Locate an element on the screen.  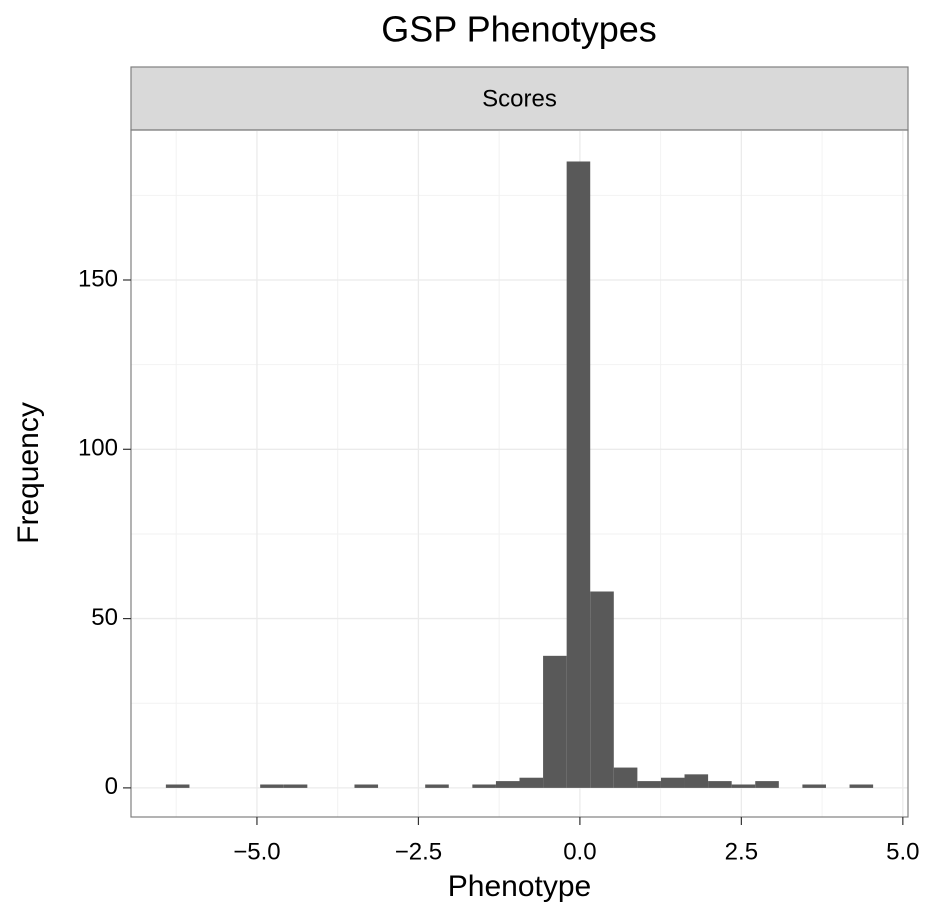
facet-strip is located at coordinates (519, 98).